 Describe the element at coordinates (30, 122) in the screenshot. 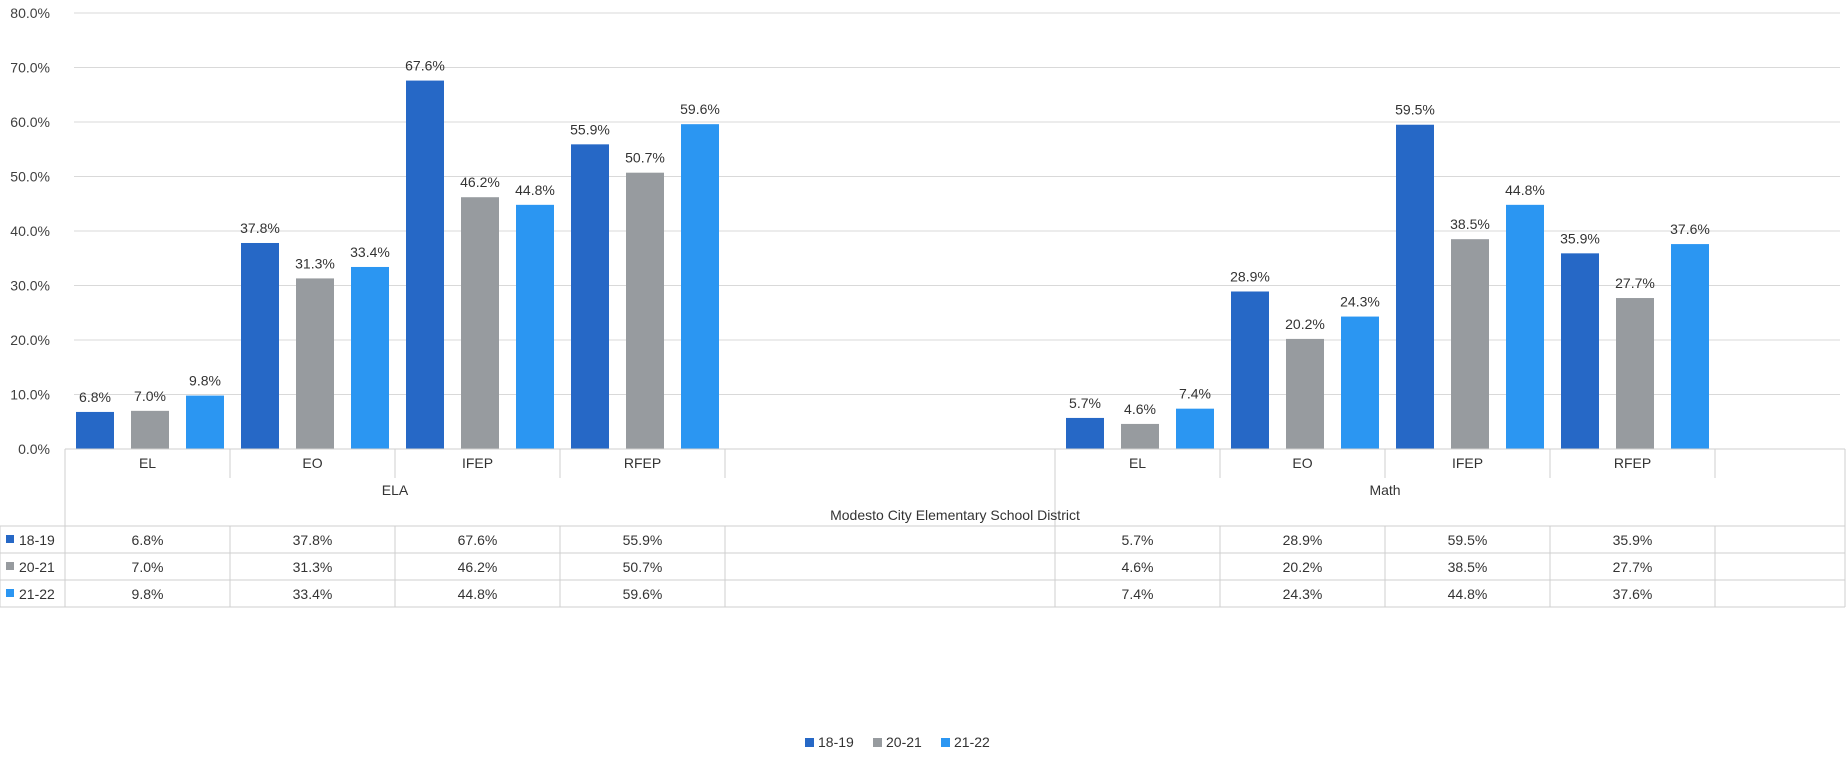

I see `y-tick-label: 60.0%` at that location.